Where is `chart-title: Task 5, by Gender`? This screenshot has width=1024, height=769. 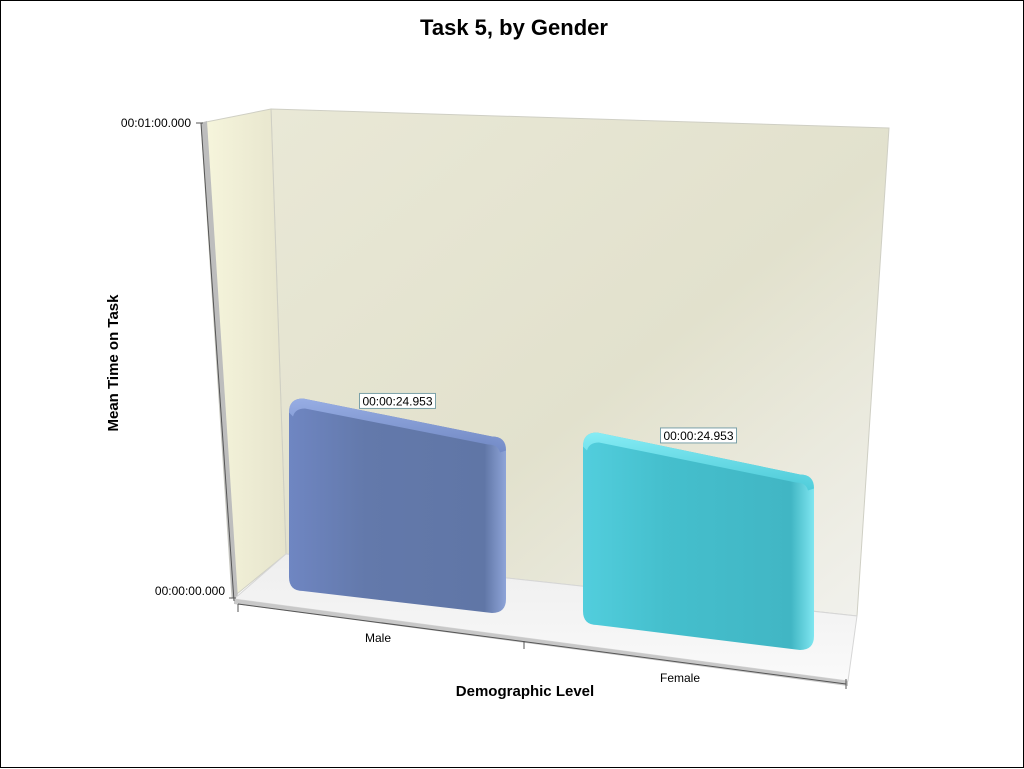 chart-title: Task 5, by Gender is located at coordinates (514, 27).